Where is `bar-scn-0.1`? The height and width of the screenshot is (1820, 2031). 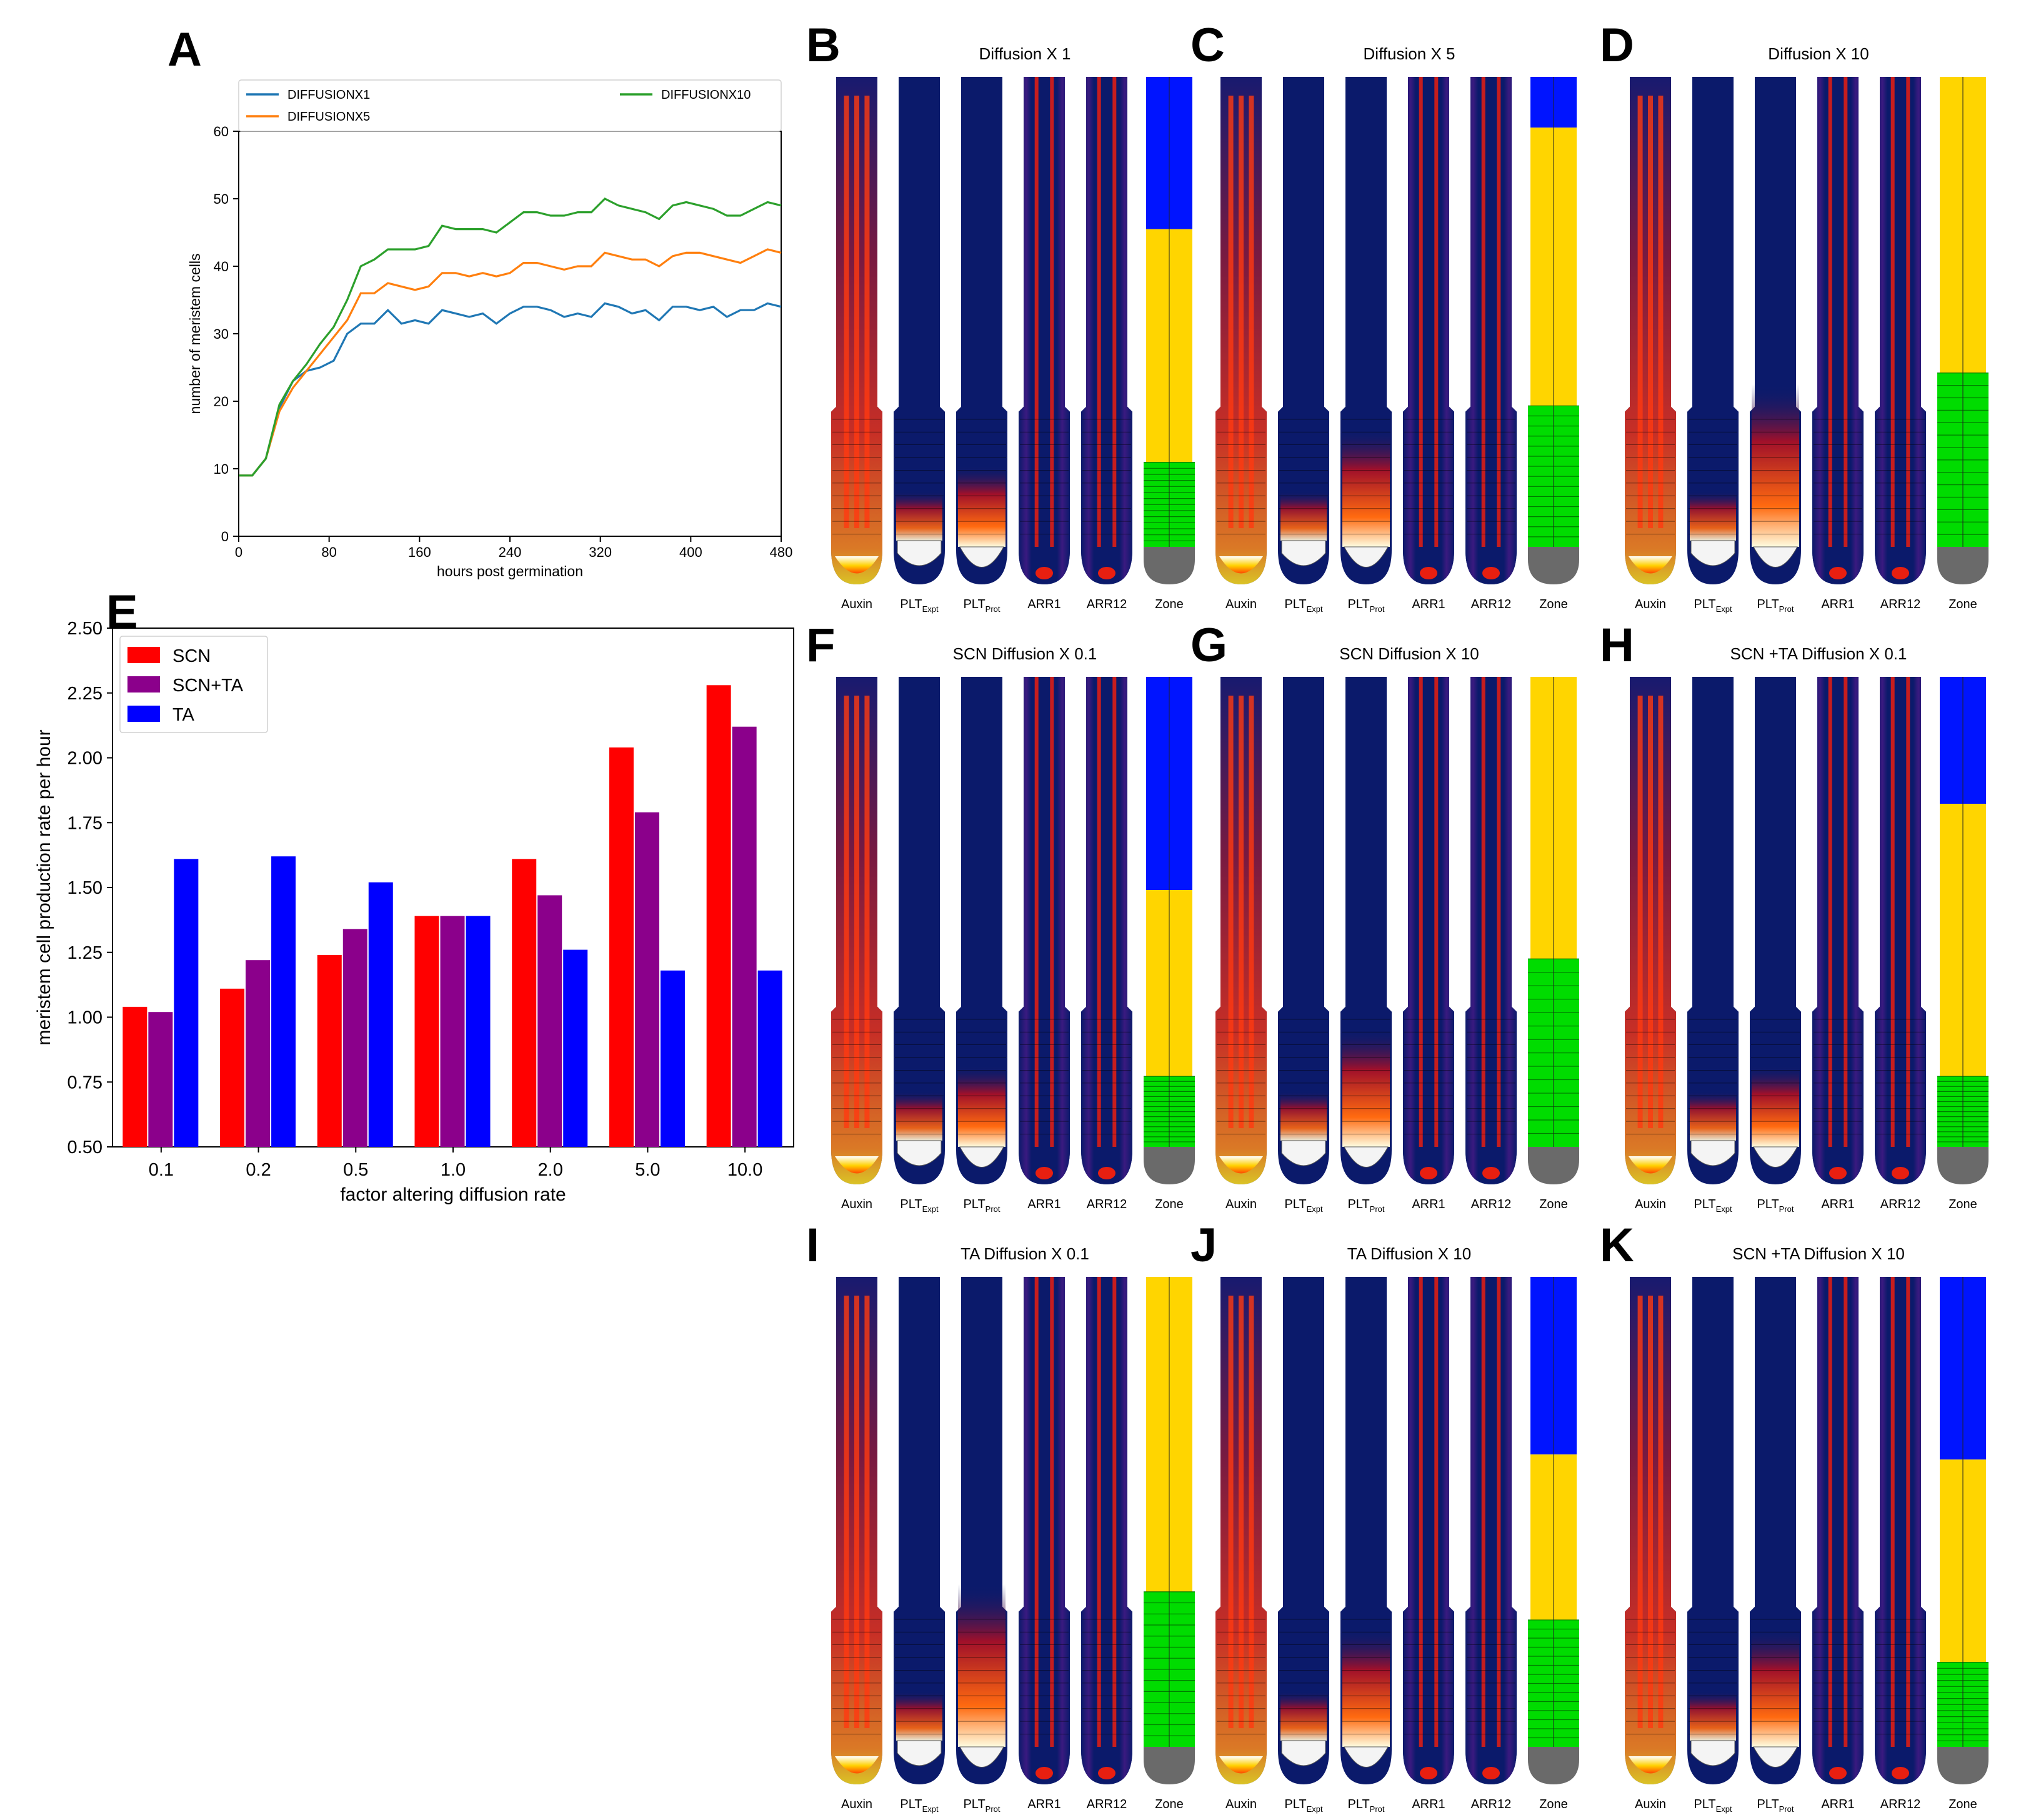
bar-scn-0.1 is located at coordinates (134, 1076).